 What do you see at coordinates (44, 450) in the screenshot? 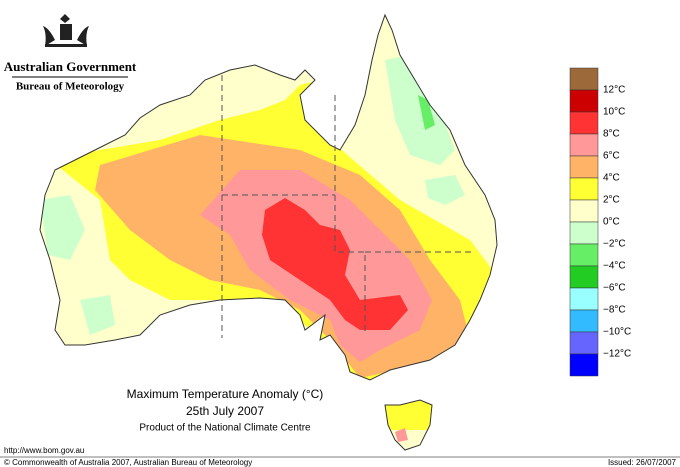
I see `url: http://www.bom.gov.au` at bounding box center [44, 450].